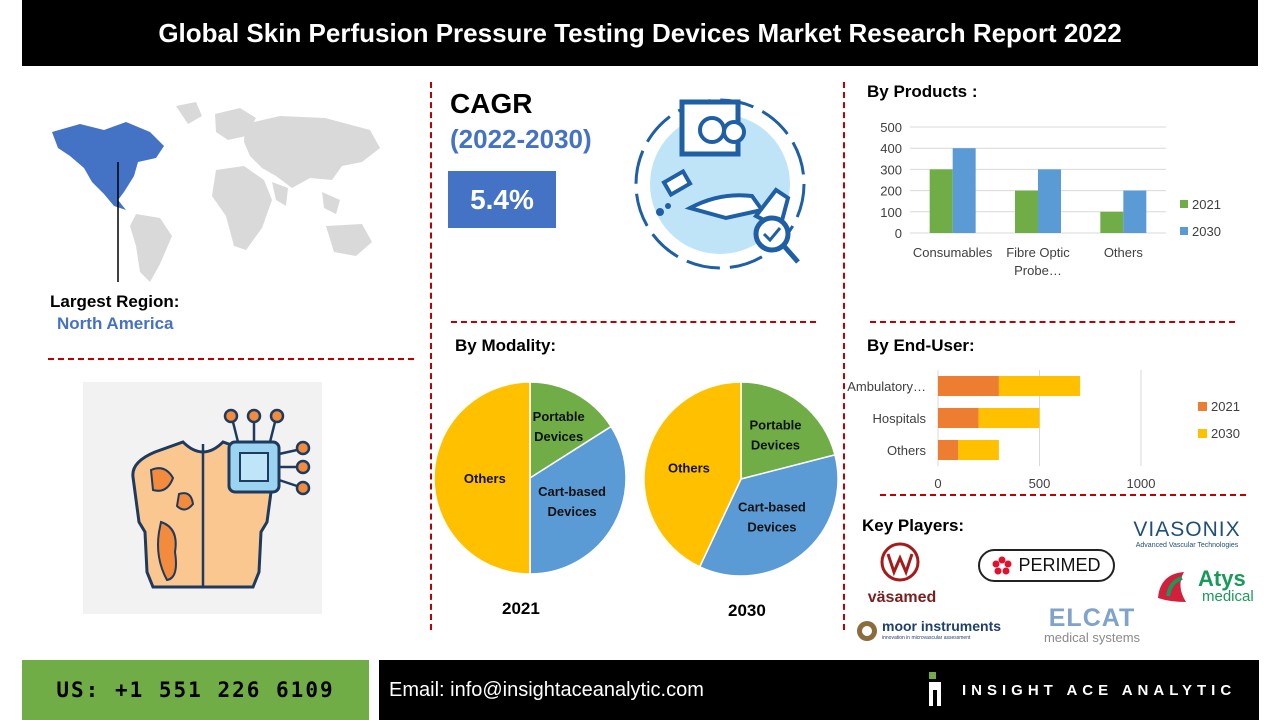  Describe the element at coordinates (867, 631) in the screenshot. I see `moor-logo-mark` at that location.